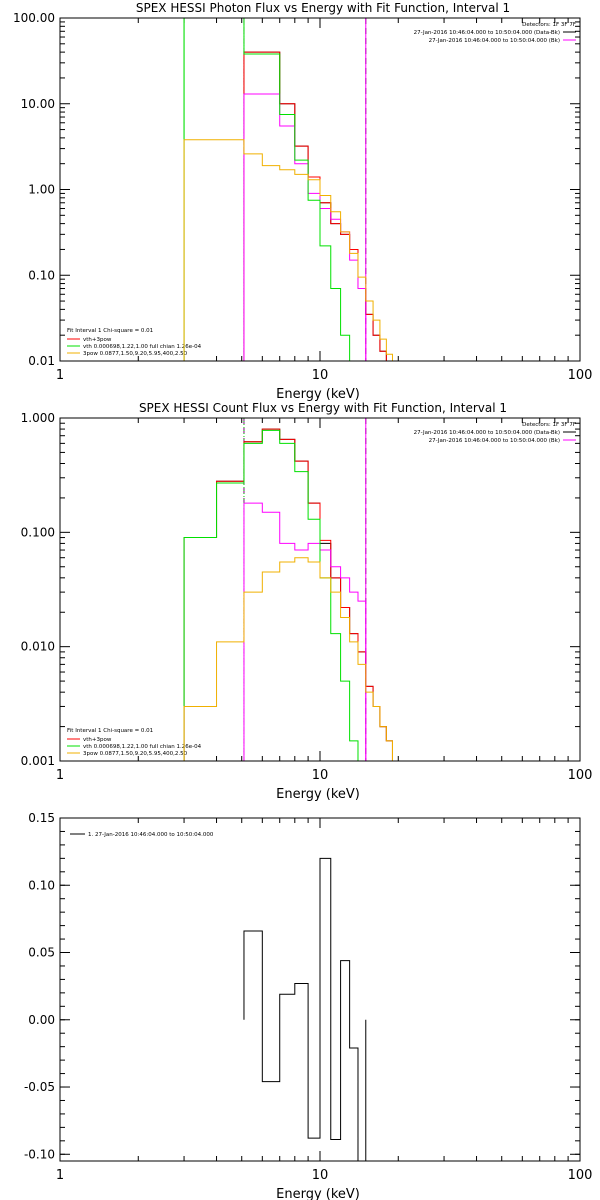 This screenshot has width=600, height=1200. Describe the element at coordinates (97, 340) in the screenshot. I see `photon-flux-fit-entry-0: vth+3pow` at that location.